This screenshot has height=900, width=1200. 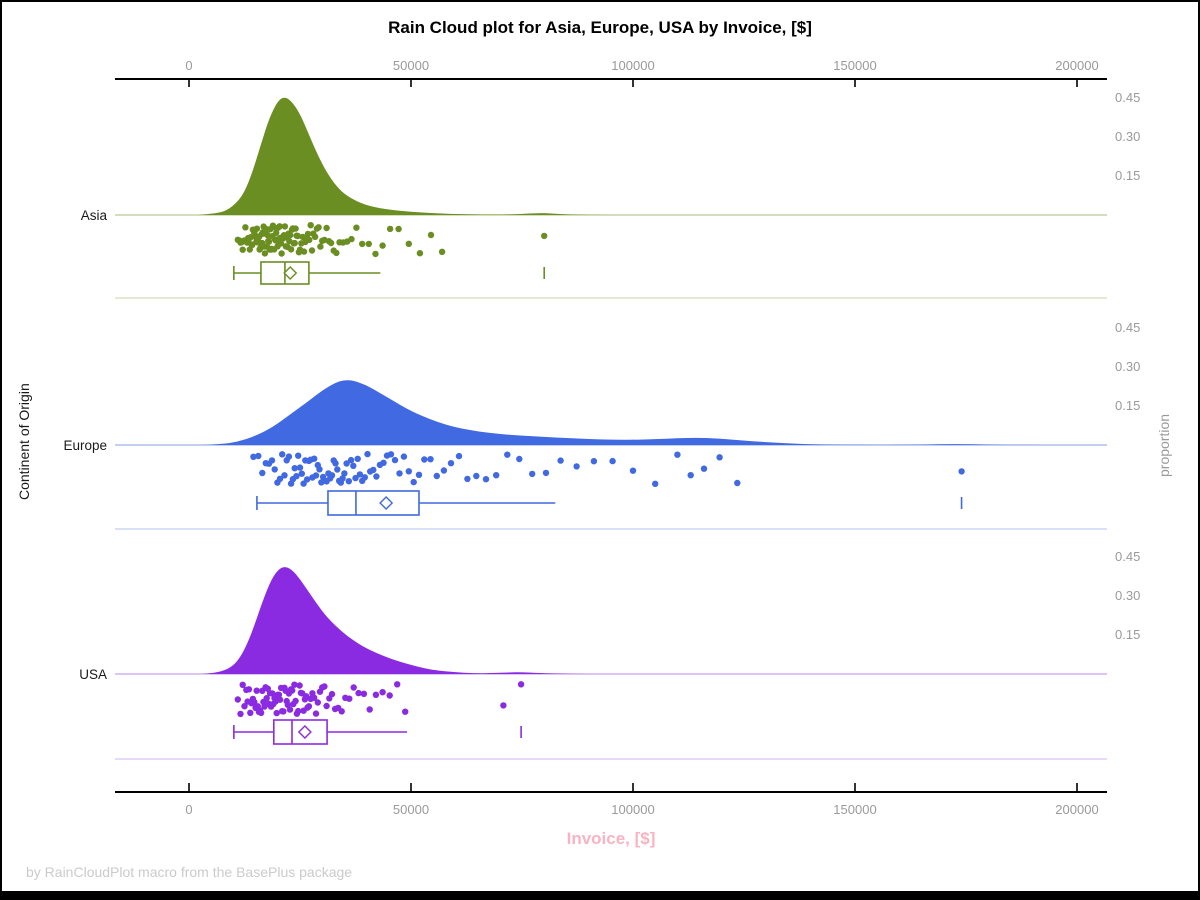 What do you see at coordinates (300, 732) in the screenshot?
I see `box-usa` at bounding box center [300, 732].